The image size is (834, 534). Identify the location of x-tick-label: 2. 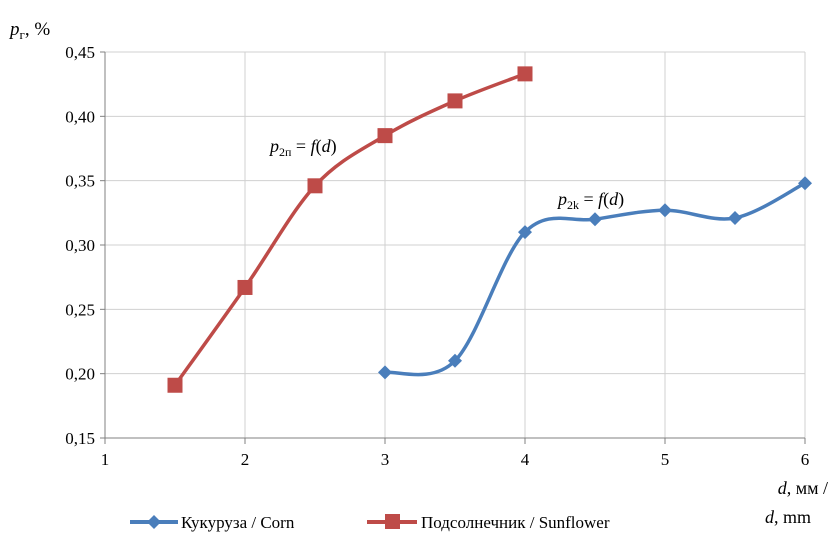
(245, 459).